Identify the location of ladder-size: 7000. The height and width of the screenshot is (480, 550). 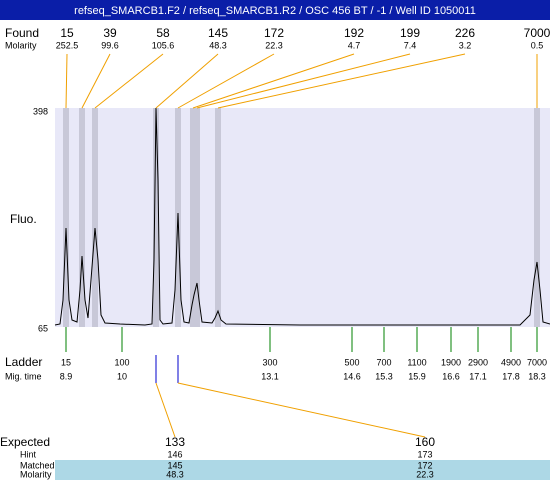
(537, 362).